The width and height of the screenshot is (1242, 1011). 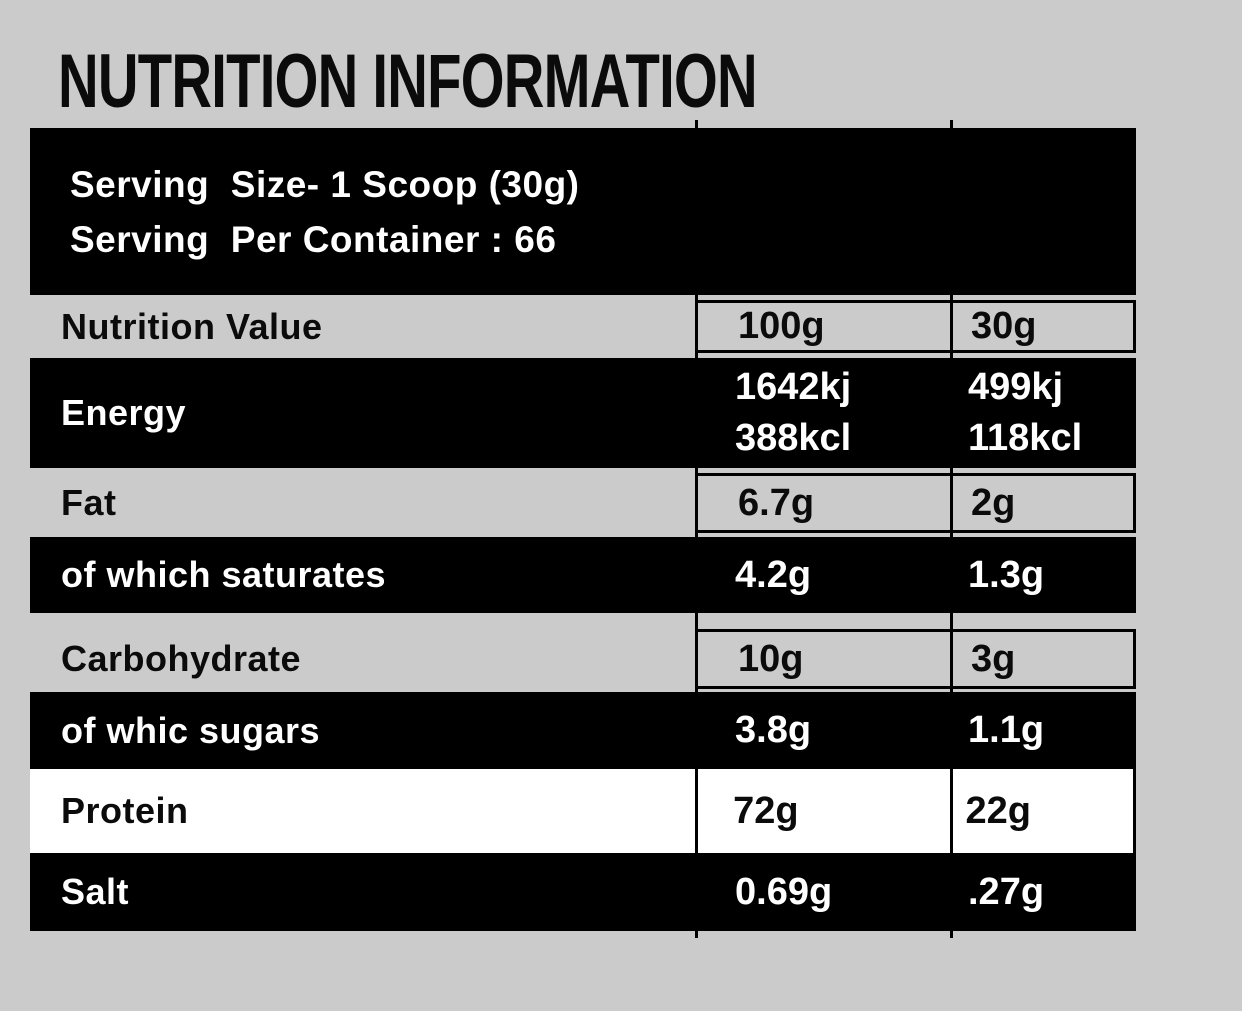 I want to click on row-value-30g: 3g, so click(x=1043, y=659).